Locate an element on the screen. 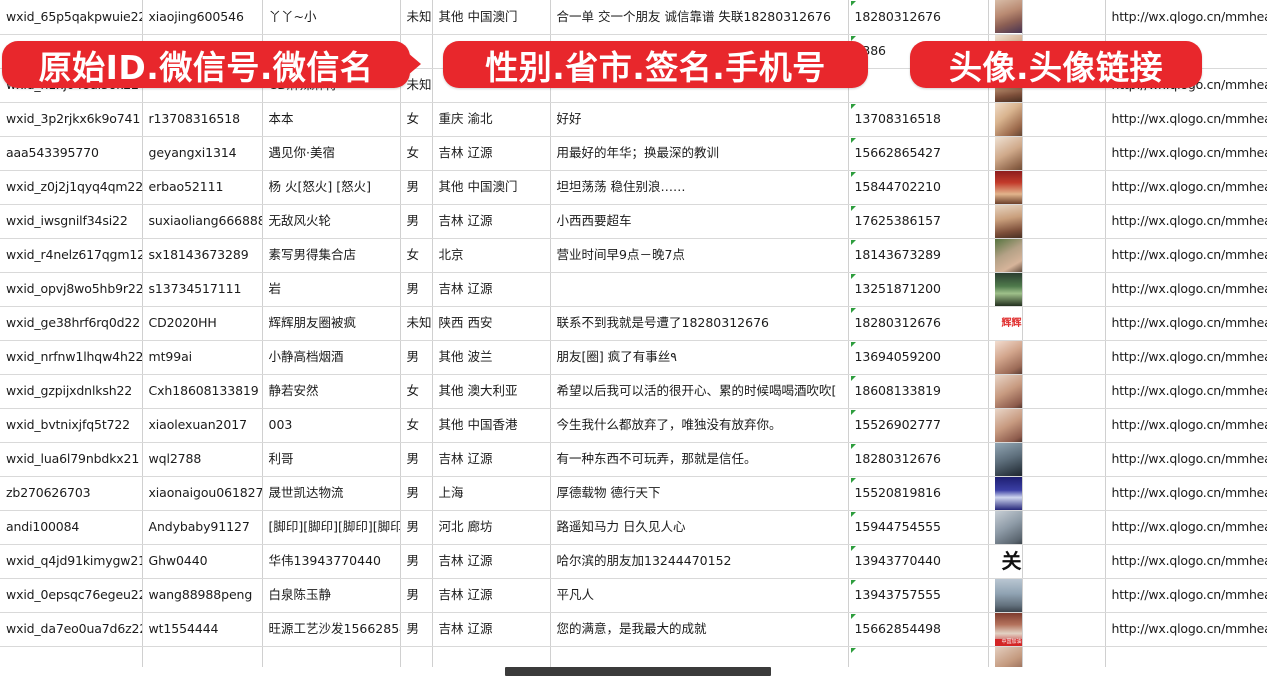  cell-wechat-name: 遇见你·美宿 is located at coordinates (331, 153).